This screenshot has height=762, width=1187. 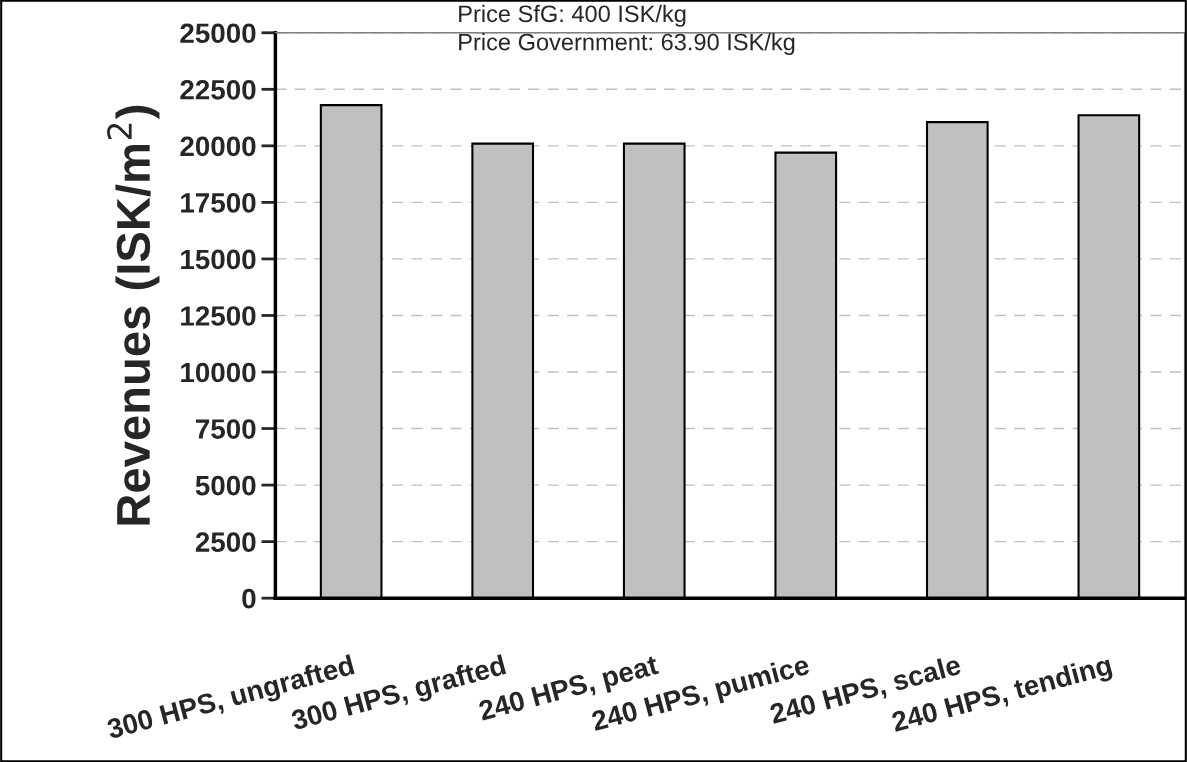 What do you see at coordinates (627, 44) in the screenshot?
I see `annotation: Price Government: 63.90 ISK/kg` at bounding box center [627, 44].